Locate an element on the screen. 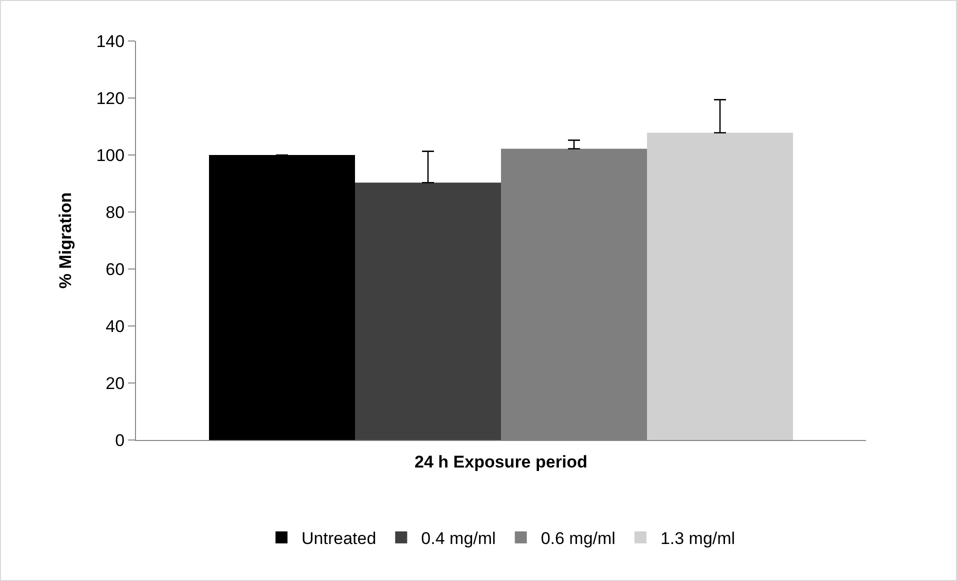 The height and width of the screenshot is (581, 957). legend-label: 0.6 mg/ml is located at coordinates (578, 538).